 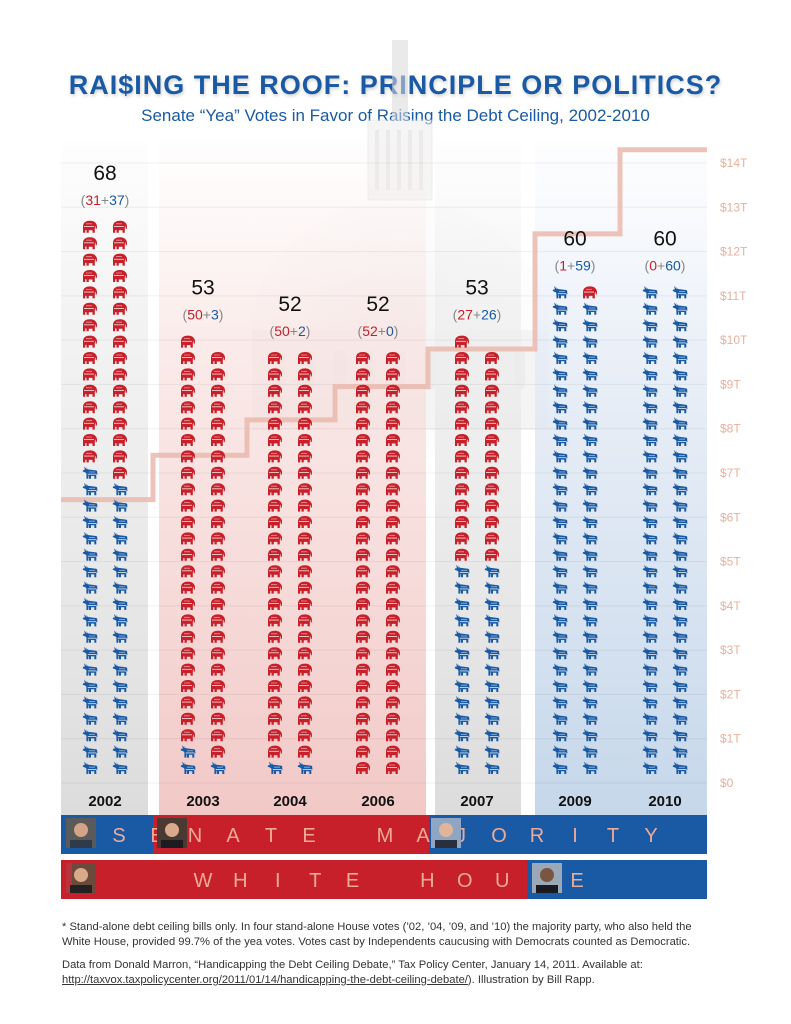 I want to click on bar-letter: R, so click(x=537, y=836).